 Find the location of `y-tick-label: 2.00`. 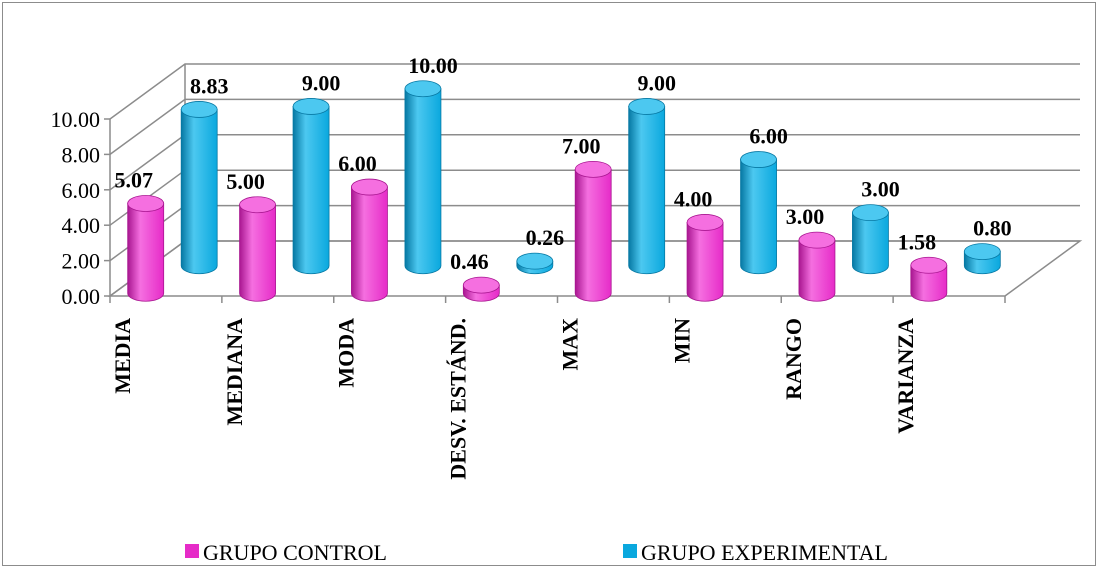

y-tick-label: 2.00 is located at coordinates (81, 261).